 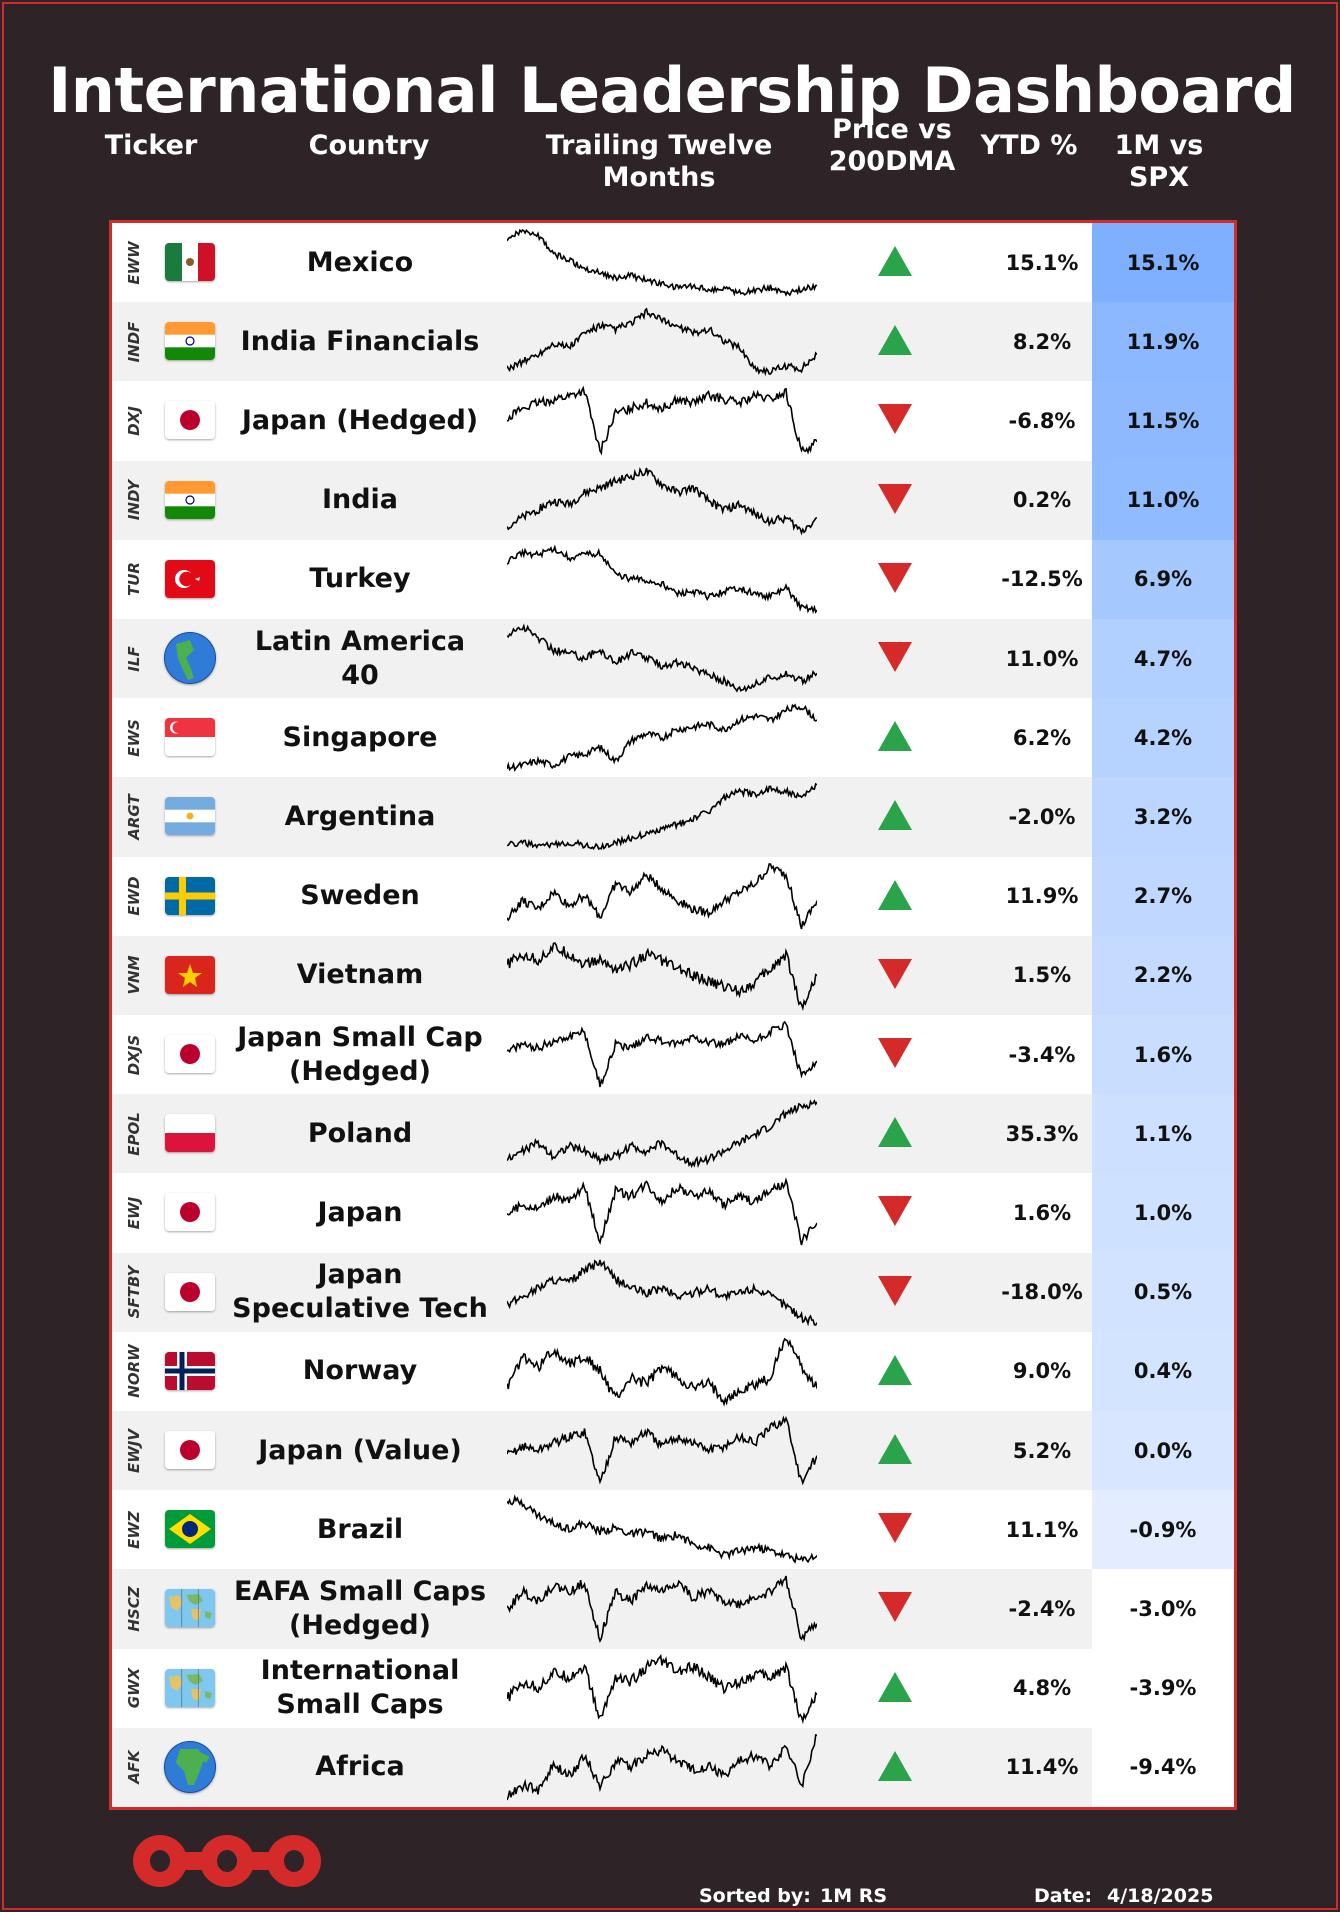 I want to click on rs-1m-value: 11.5%, so click(x=1163, y=421).